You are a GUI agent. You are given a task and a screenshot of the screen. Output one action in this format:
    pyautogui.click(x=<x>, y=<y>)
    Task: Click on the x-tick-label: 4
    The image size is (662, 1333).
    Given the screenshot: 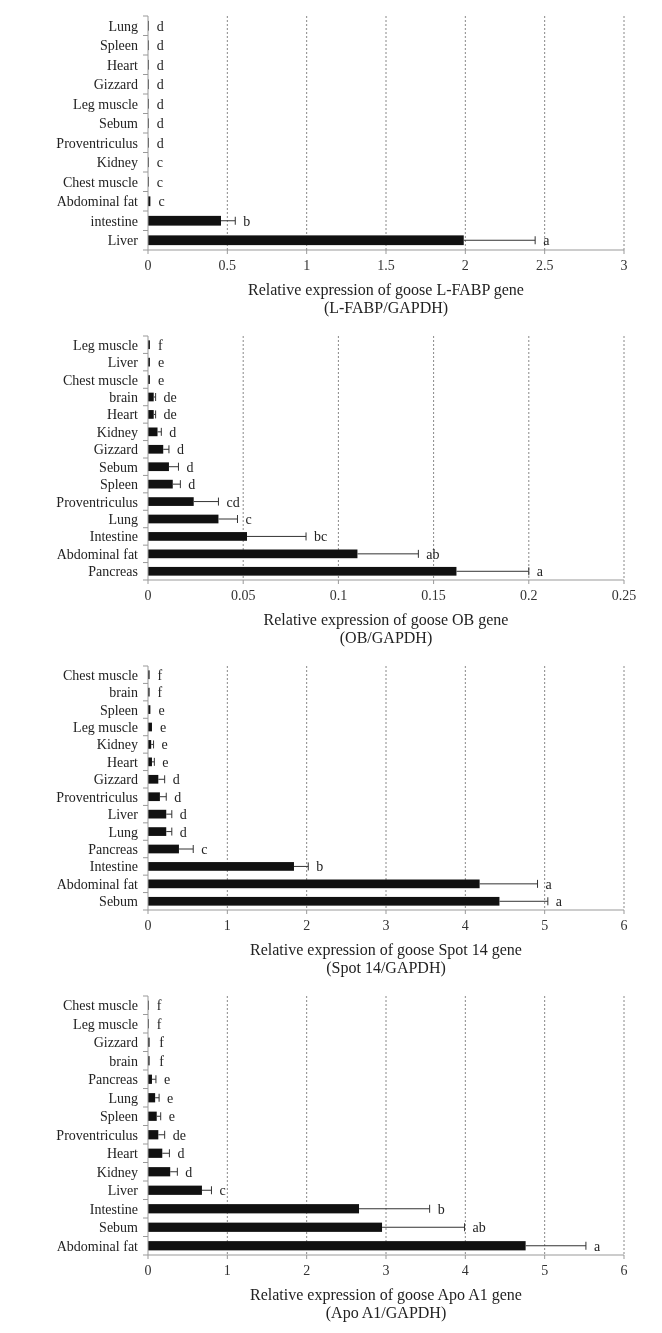 What is the action you would take?
    pyautogui.click(x=465, y=925)
    